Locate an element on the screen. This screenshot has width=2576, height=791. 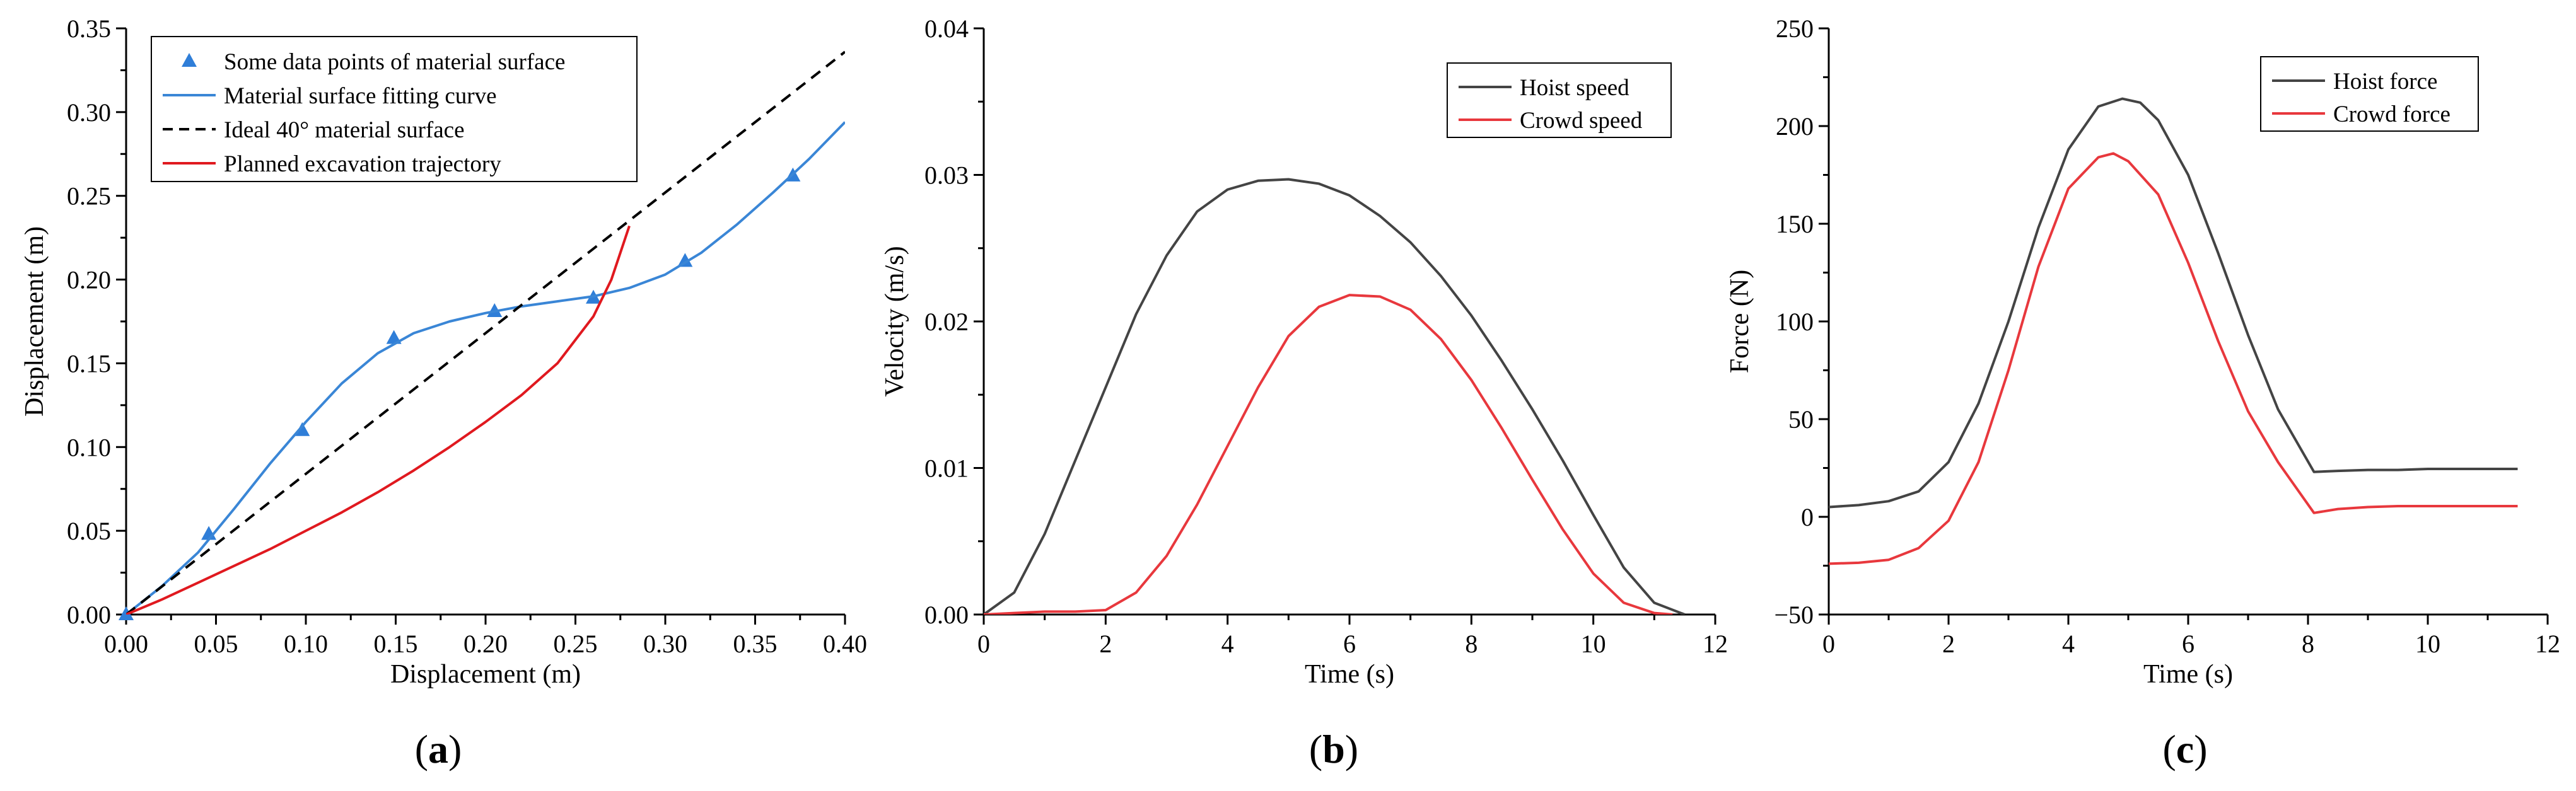
y-tick-label: 0.03 is located at coordinates (947, 175).